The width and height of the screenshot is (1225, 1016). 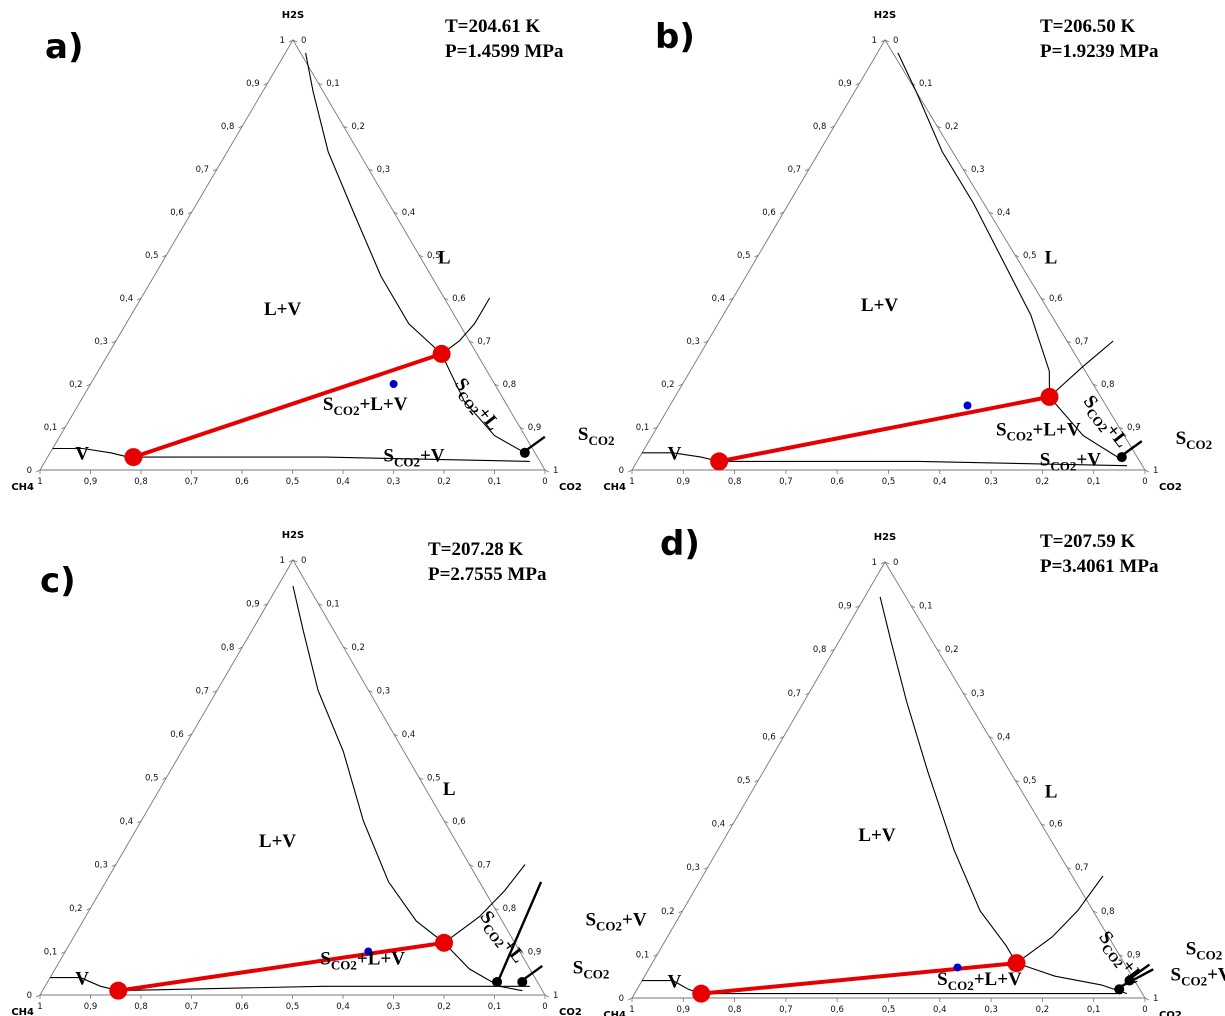 What do you see at coordinates (152, 779) in the screenshot?
I see `tick-label-left: 0,5` at bounding box center [152, 779].